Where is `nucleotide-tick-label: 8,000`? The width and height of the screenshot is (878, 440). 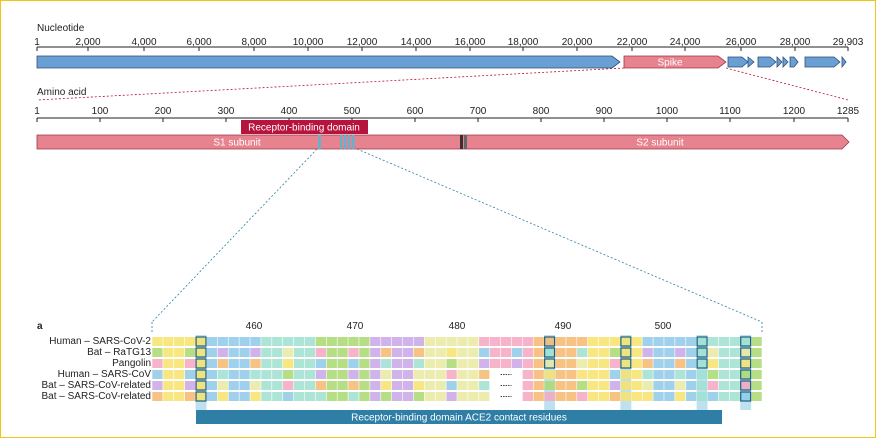
nucleotide-tick-label: 8,000 is located at coordinates (253, 42).